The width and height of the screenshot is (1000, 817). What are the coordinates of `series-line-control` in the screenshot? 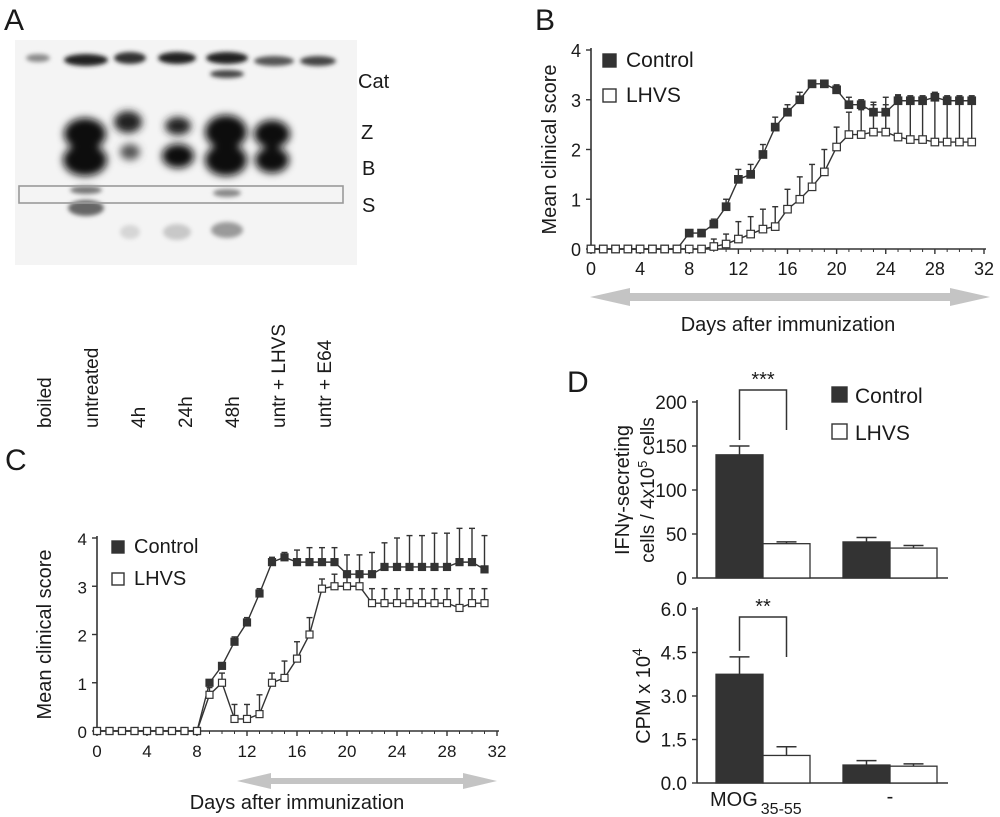 It's located at (781, 166).